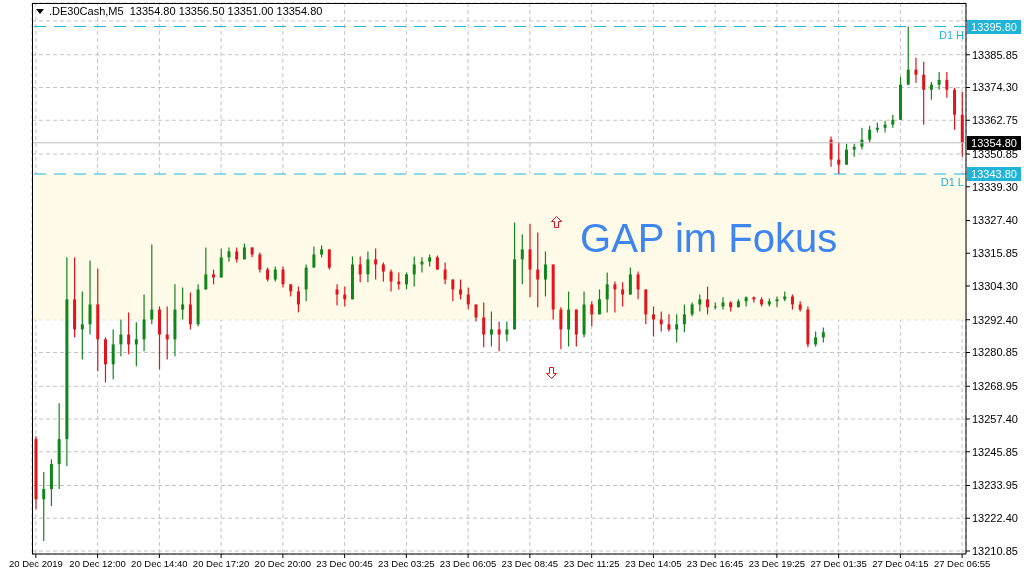 The width and height of the screenshot is (1024, 576). I want to click on x-tick-label: 23 Dec 11:25, so click(591, 563).